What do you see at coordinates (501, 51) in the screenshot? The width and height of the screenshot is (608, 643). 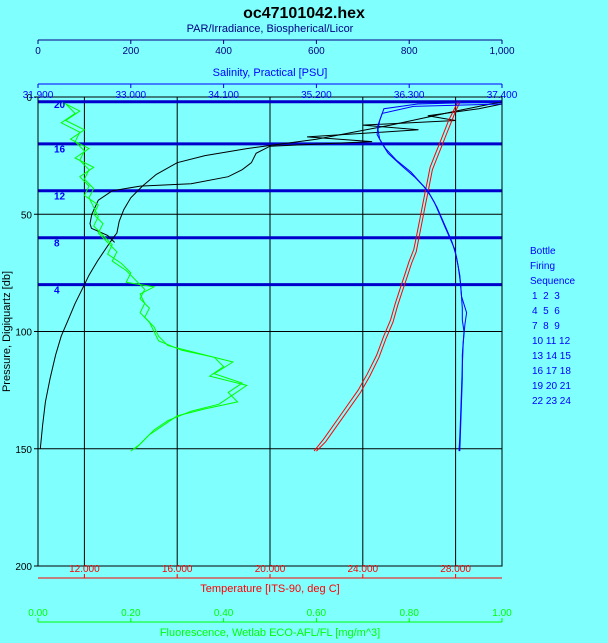 I see `tick-label: 1,000` at bounding box center [501, 51].